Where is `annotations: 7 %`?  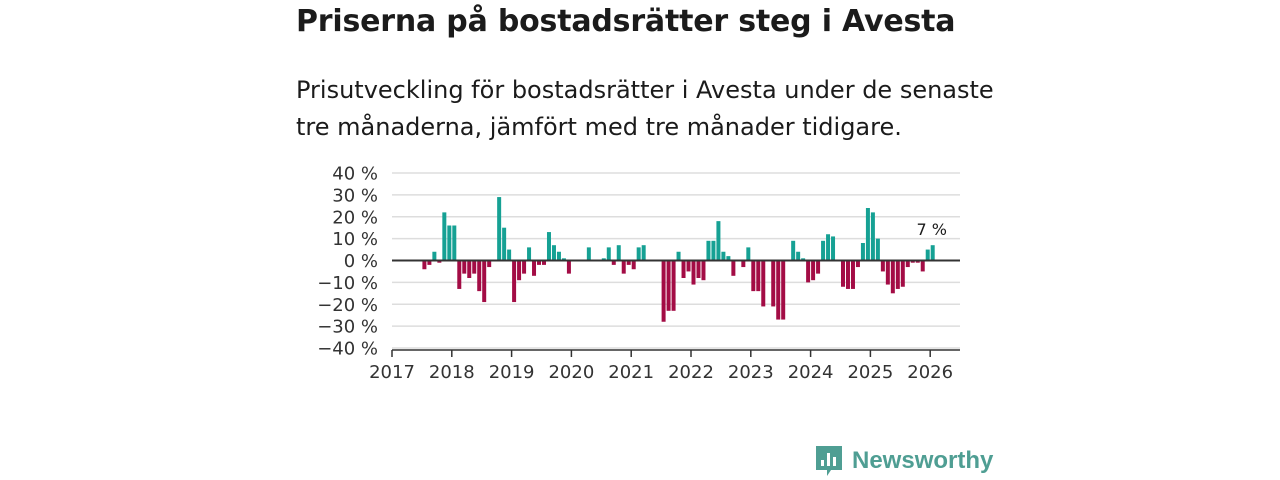 annotations: 7 % is located at coordinates (931, 229).